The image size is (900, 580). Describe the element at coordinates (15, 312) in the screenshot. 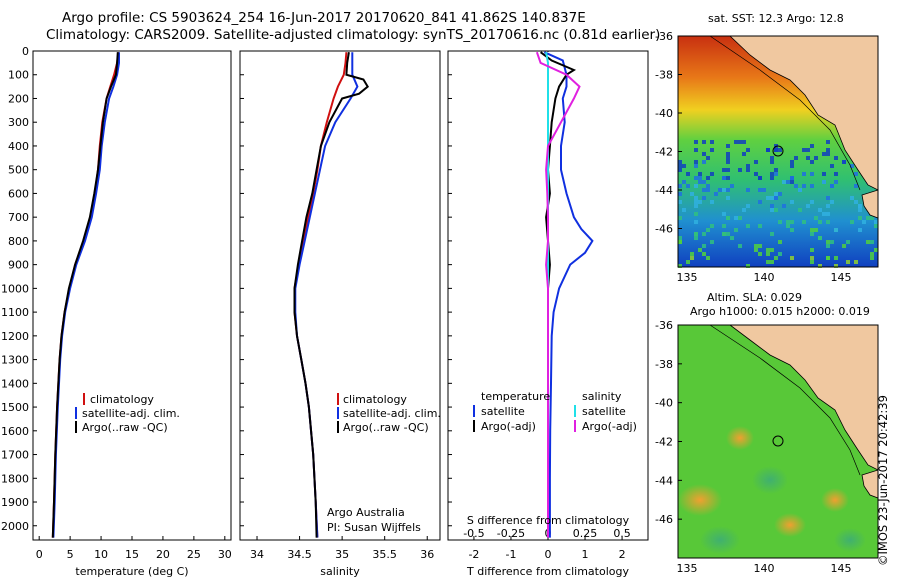

I see `ytick-label: 1100` at that location.